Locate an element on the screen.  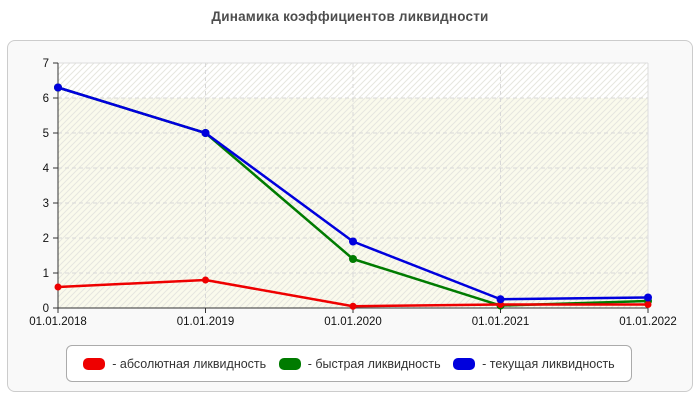
legend-item: - быстрая ликвидность is located at coordinates (359, 363).